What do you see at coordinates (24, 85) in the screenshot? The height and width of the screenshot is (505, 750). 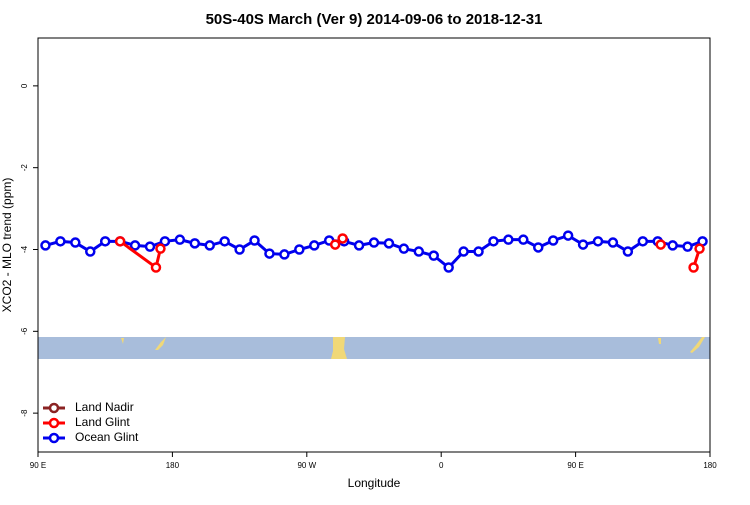 I see `y-tick-label: 0` at bounding box center [24, 85].